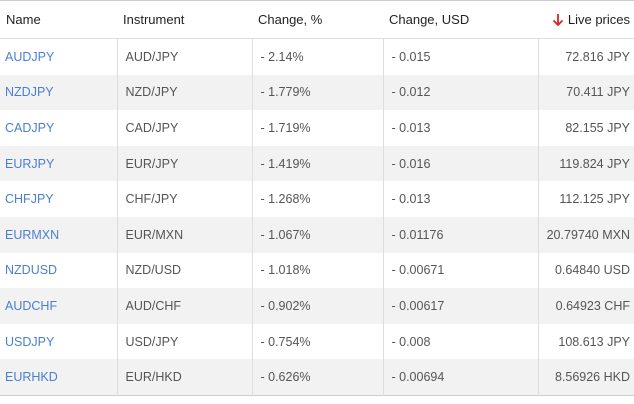 The width and height of the screenshot is (634, 404). I want to click on cell-name: EURHKD, so click(58, 377).